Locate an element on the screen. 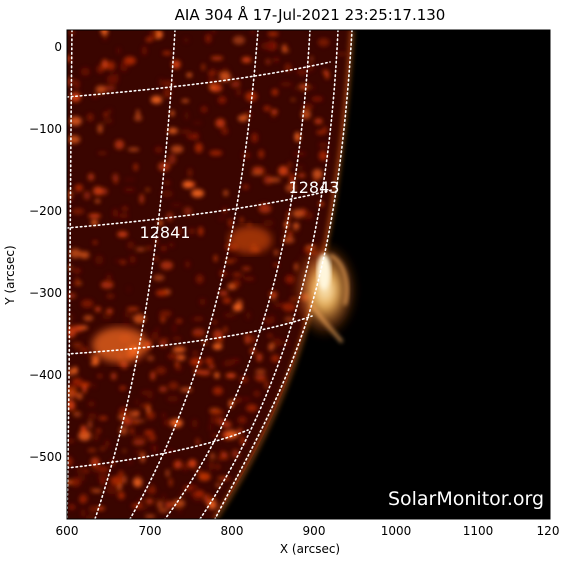  x-tick-label: 1000 is located at coordinates (396, 531).